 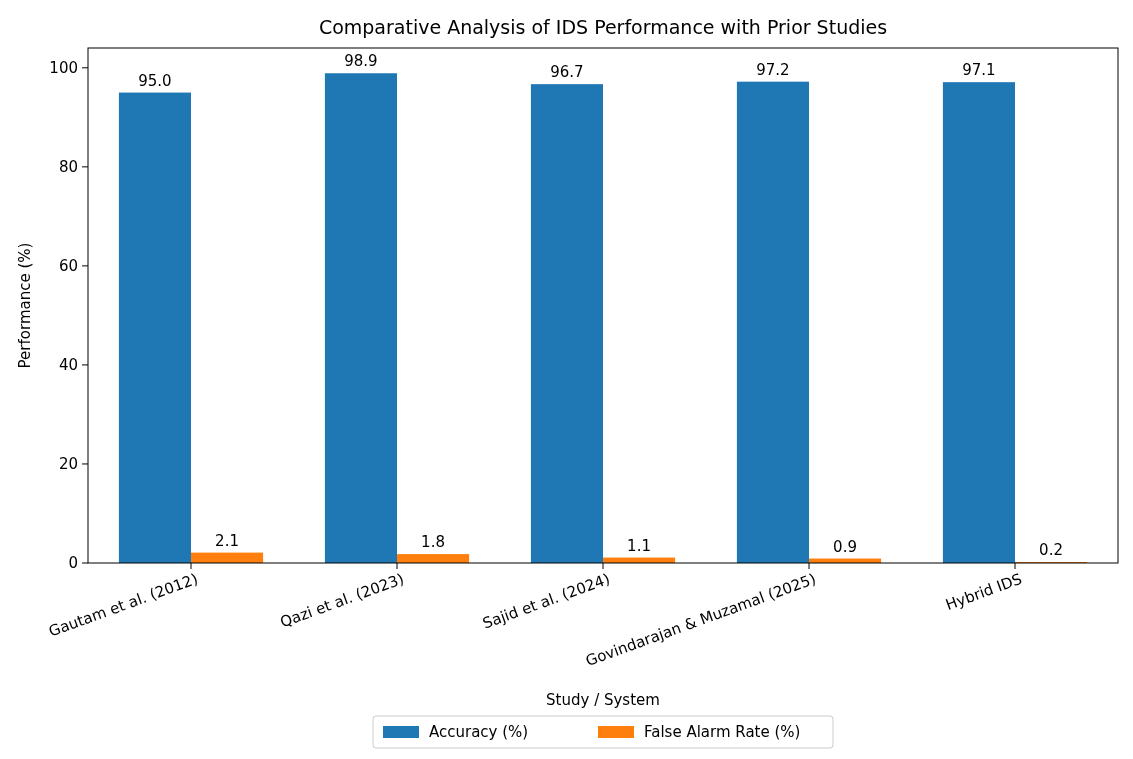 I want to click on data-label: 0.2, so click(x=1051, y=550).